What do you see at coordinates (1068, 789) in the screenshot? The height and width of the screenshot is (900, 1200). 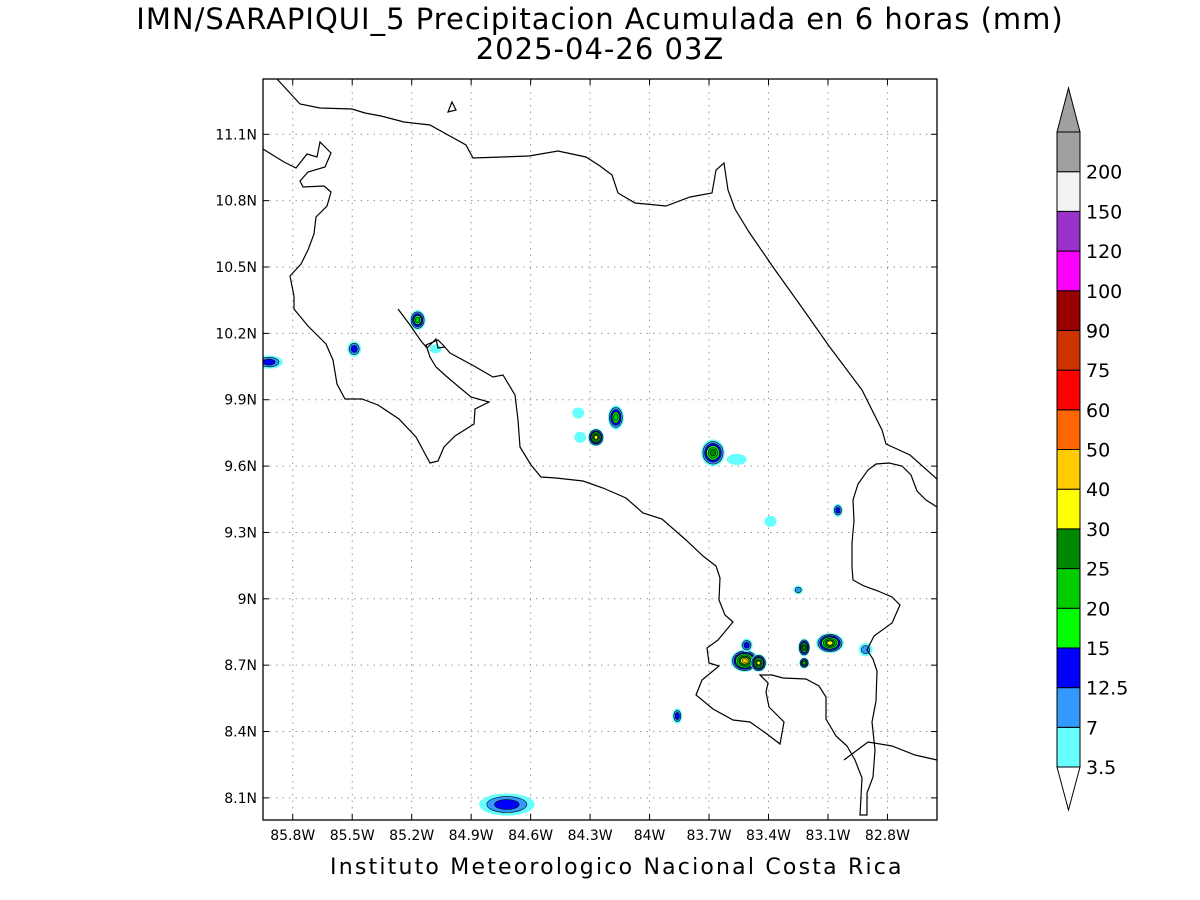 I see `colorbar-bottom-arrow` at bounding box center [1068, 789].